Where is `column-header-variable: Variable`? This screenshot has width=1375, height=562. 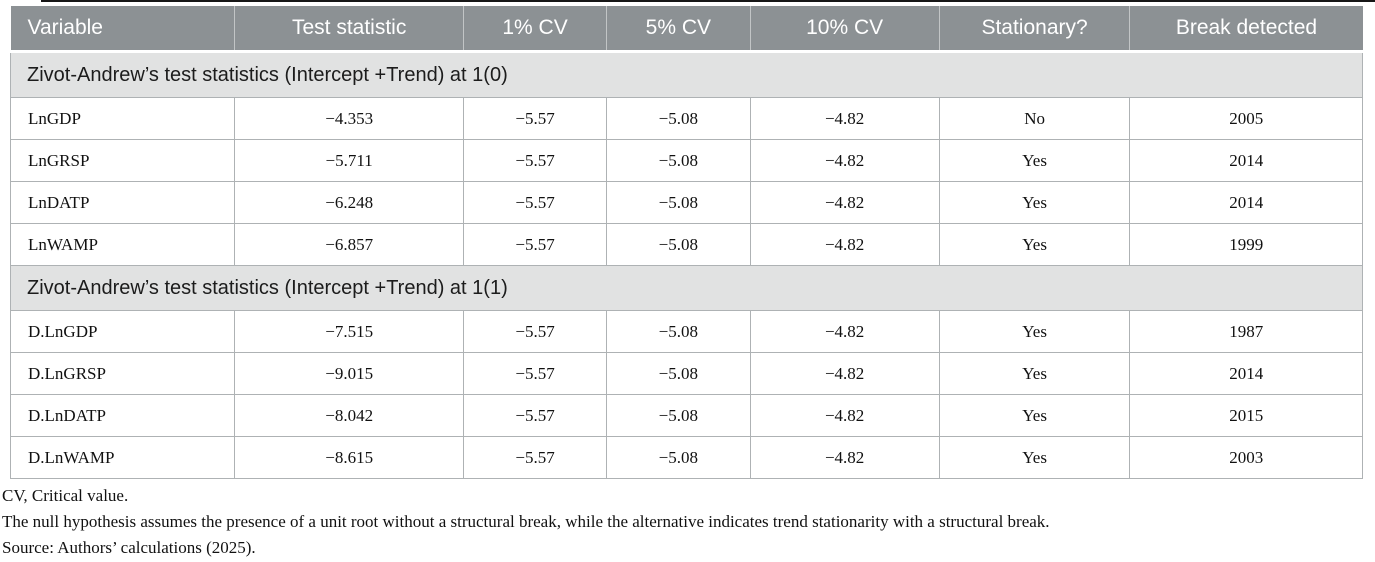 column-header-variable: Variable is located at coordinates (123, 29).